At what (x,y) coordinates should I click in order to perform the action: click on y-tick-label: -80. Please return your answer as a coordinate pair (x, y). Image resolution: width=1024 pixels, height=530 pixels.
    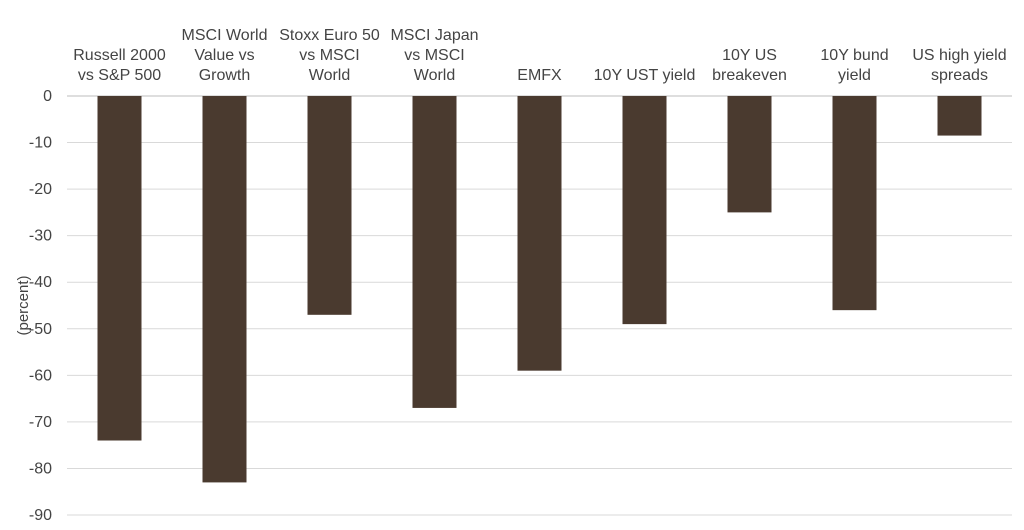
    Looking at the image, I should click on (40, 468).